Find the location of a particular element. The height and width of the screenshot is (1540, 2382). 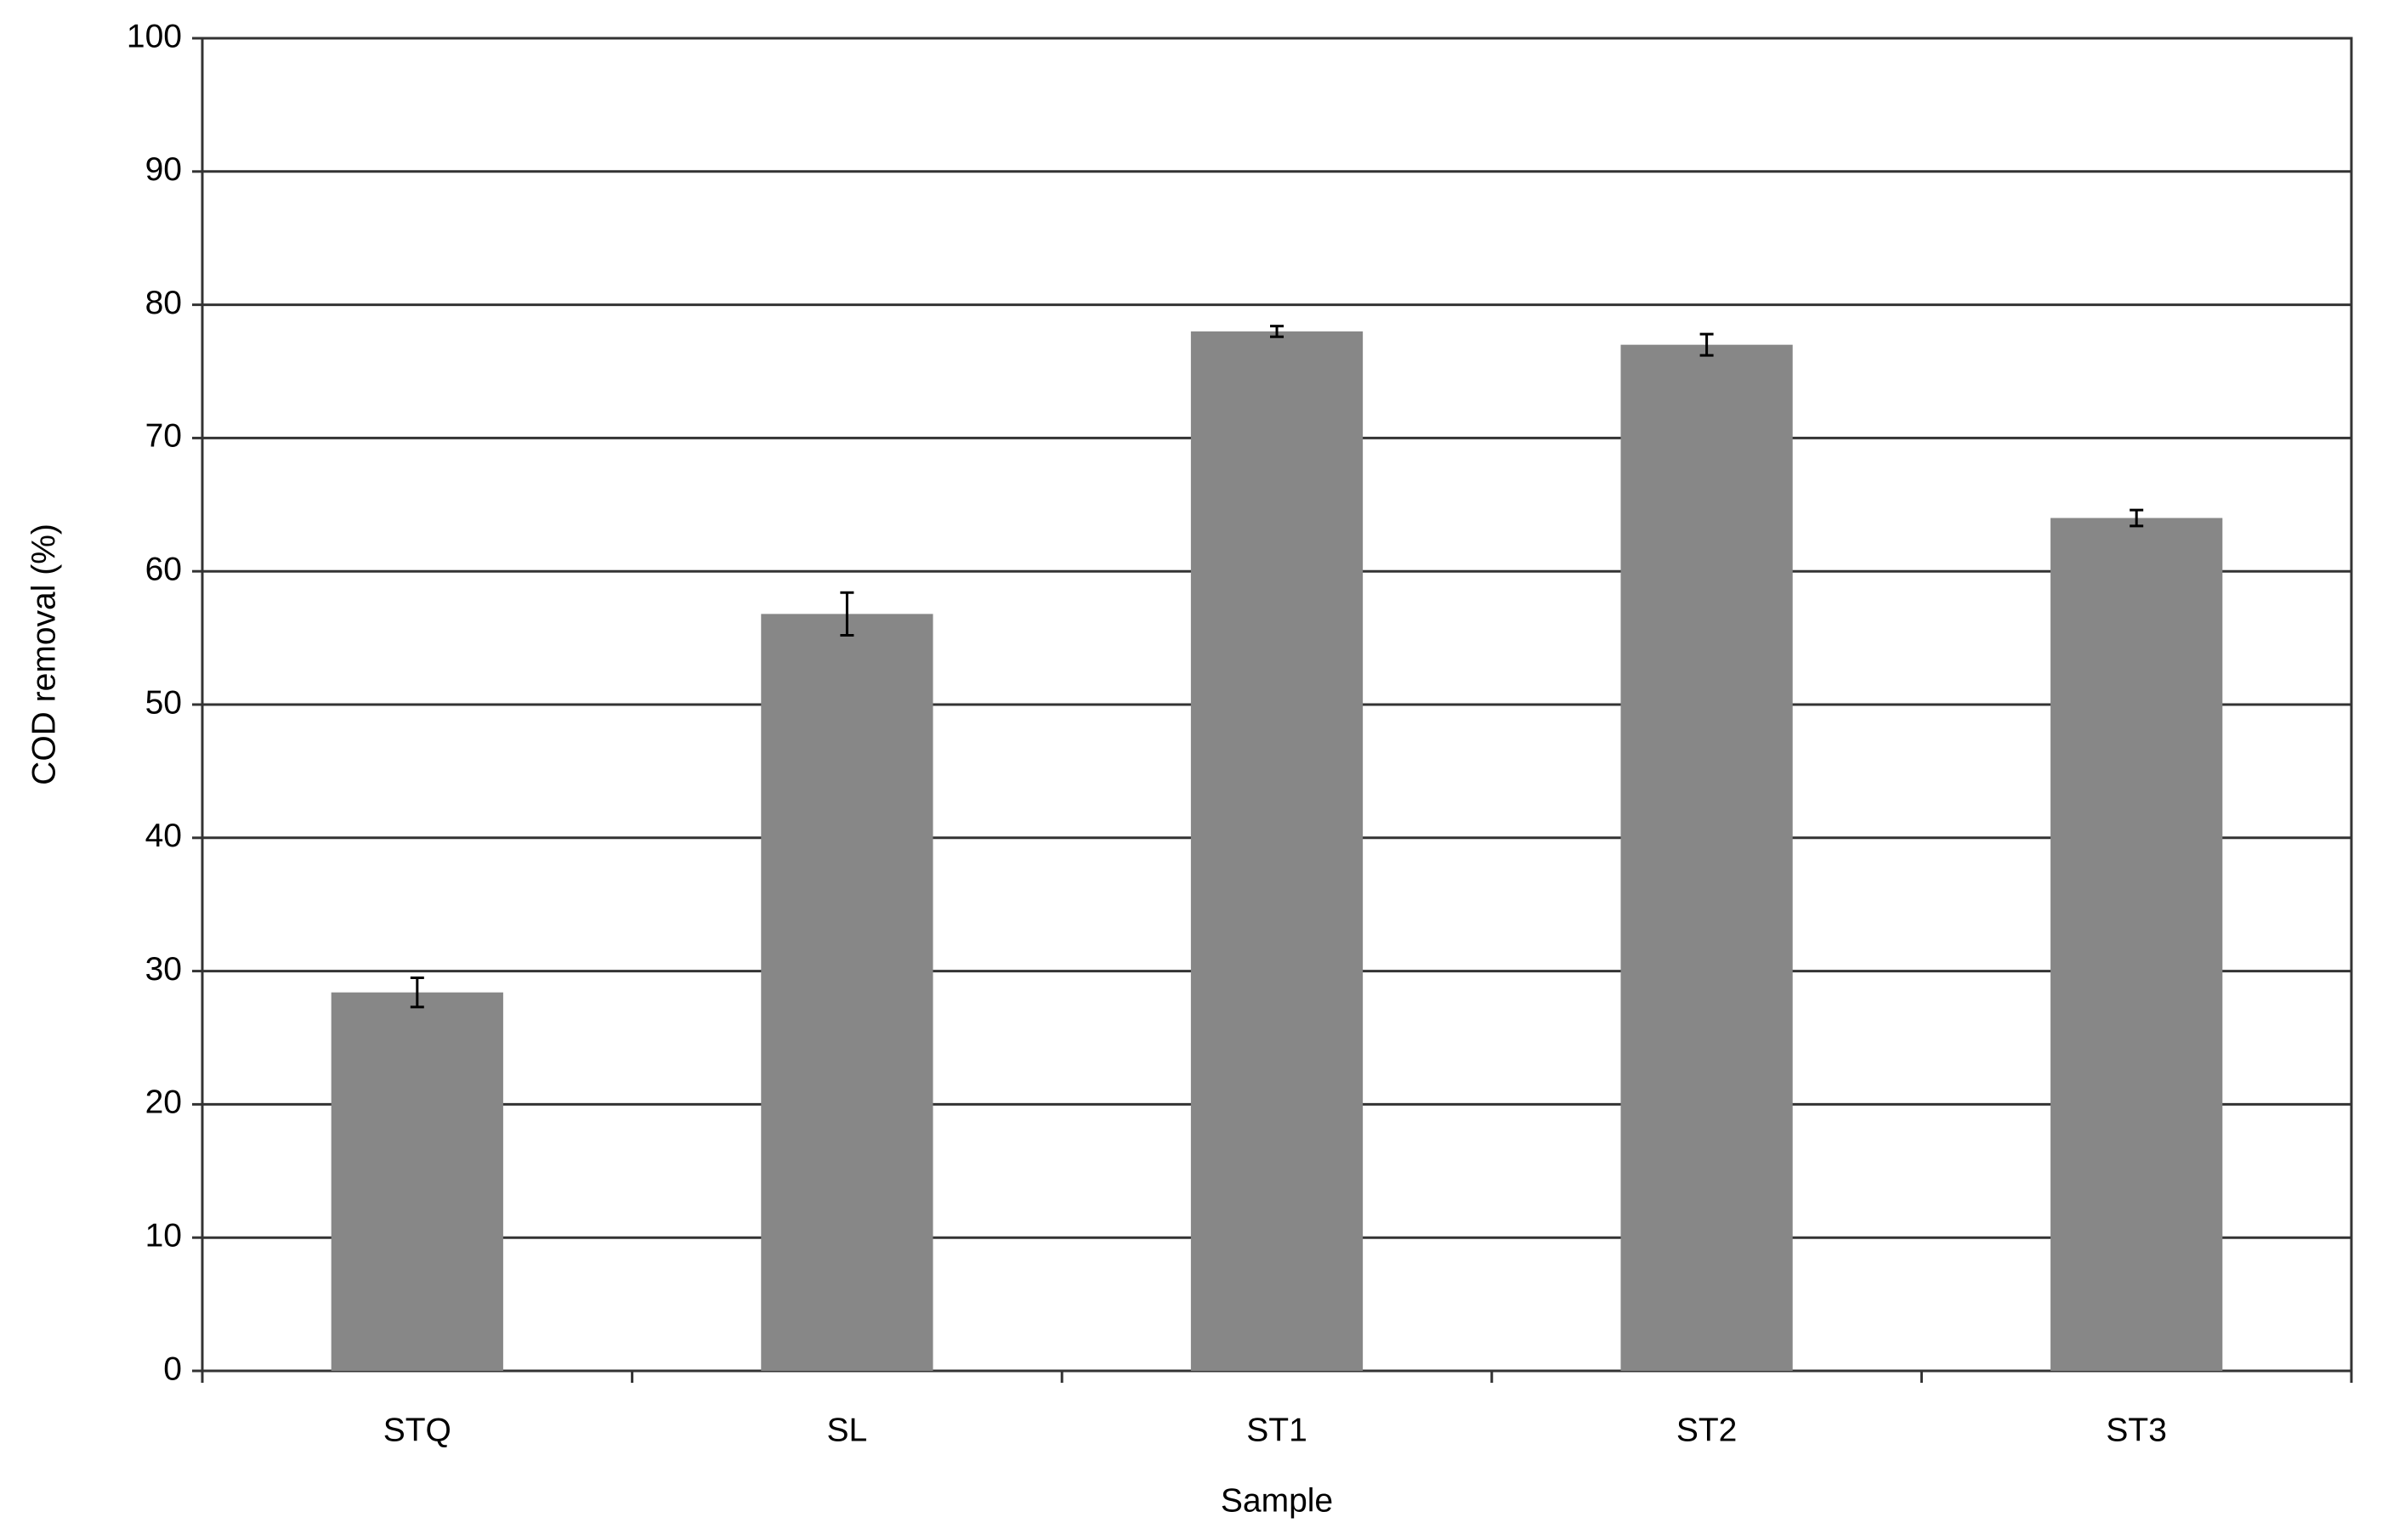

y-tick-label: 60 is located at coordinates (163, 569).